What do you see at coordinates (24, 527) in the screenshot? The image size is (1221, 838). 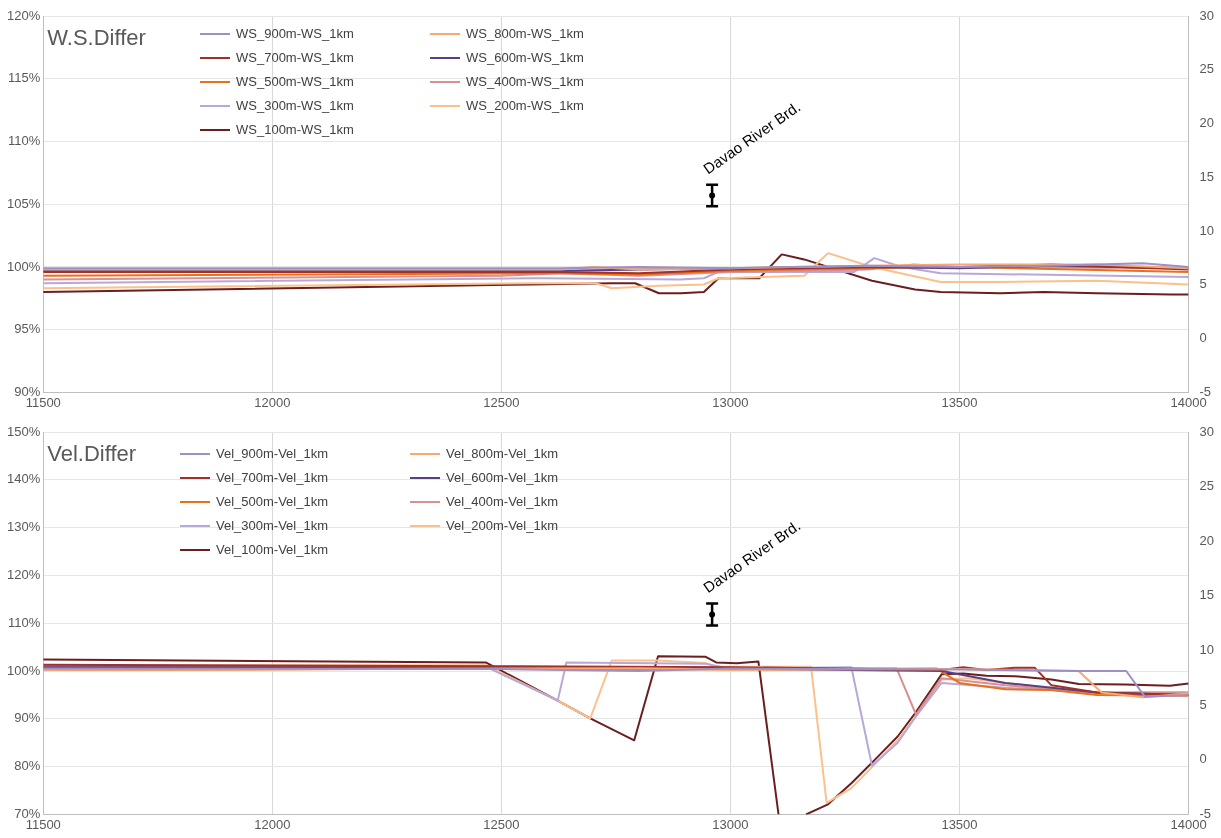 I see `y-tick-label: 130%` at bounding box center [24, 527].